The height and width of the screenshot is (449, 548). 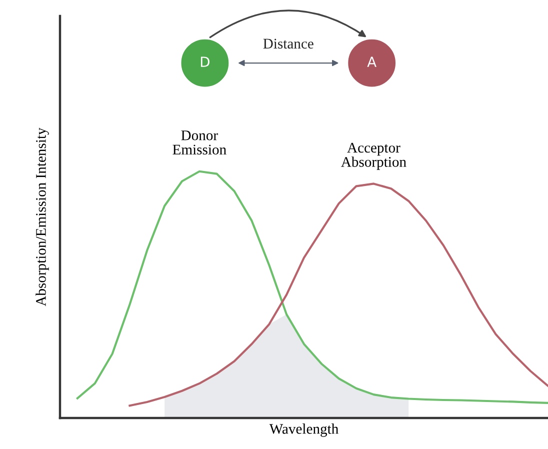 What do you see at coordinates (371, 61) in the screenshot?
I see `text: A` at bounding box center [371, 61].